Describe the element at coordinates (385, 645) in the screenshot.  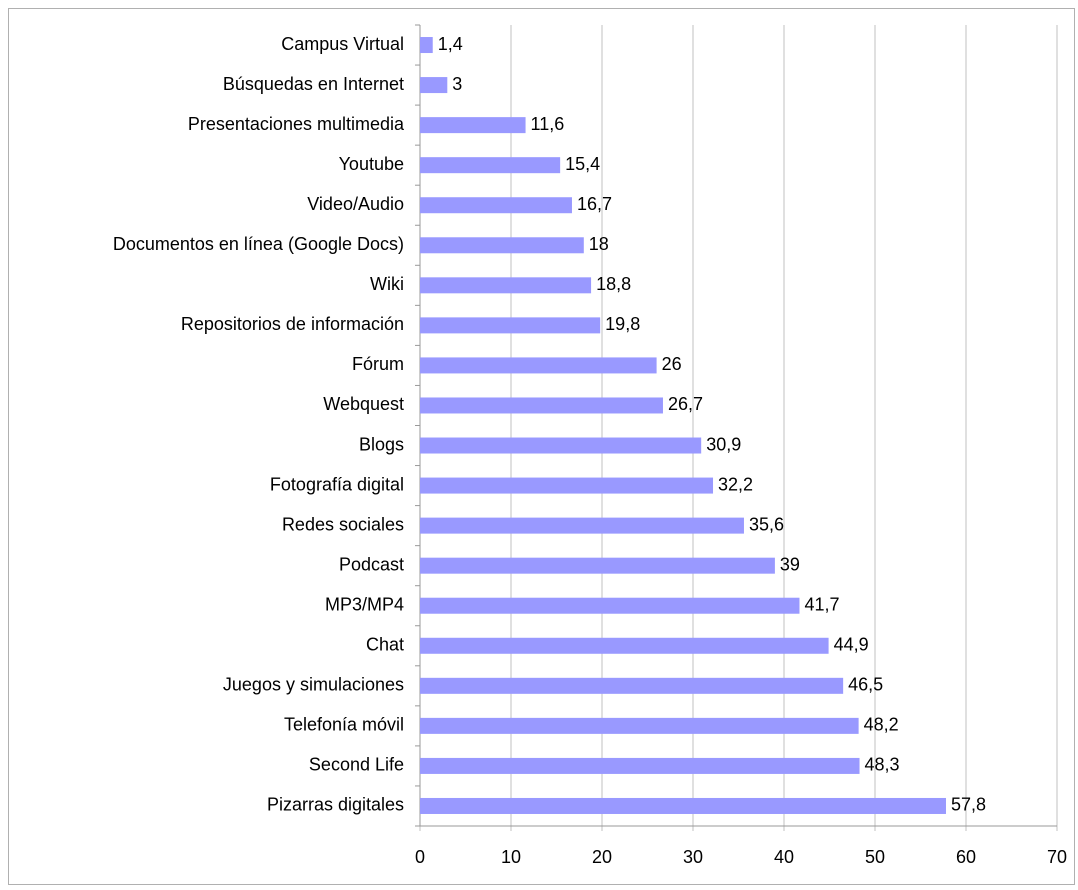
I see `y-tick-label: Chat` at that location.